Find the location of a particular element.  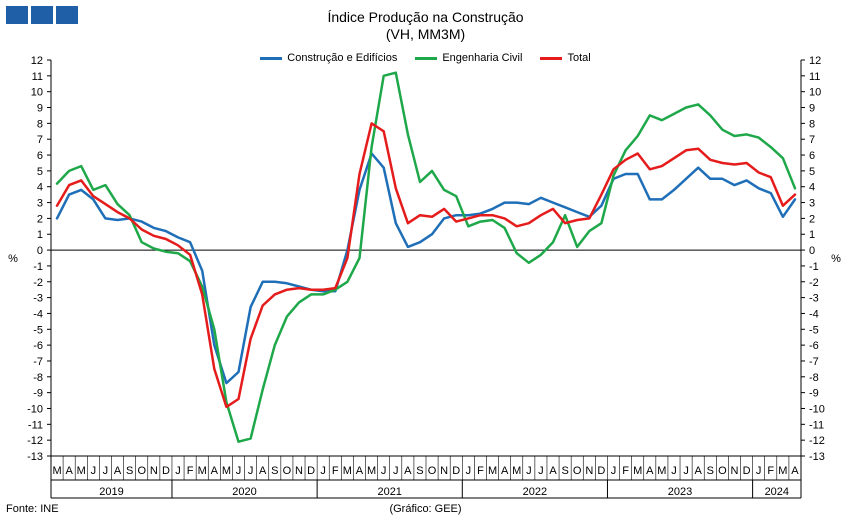

brand-logo is located at coordinates (42, 15).